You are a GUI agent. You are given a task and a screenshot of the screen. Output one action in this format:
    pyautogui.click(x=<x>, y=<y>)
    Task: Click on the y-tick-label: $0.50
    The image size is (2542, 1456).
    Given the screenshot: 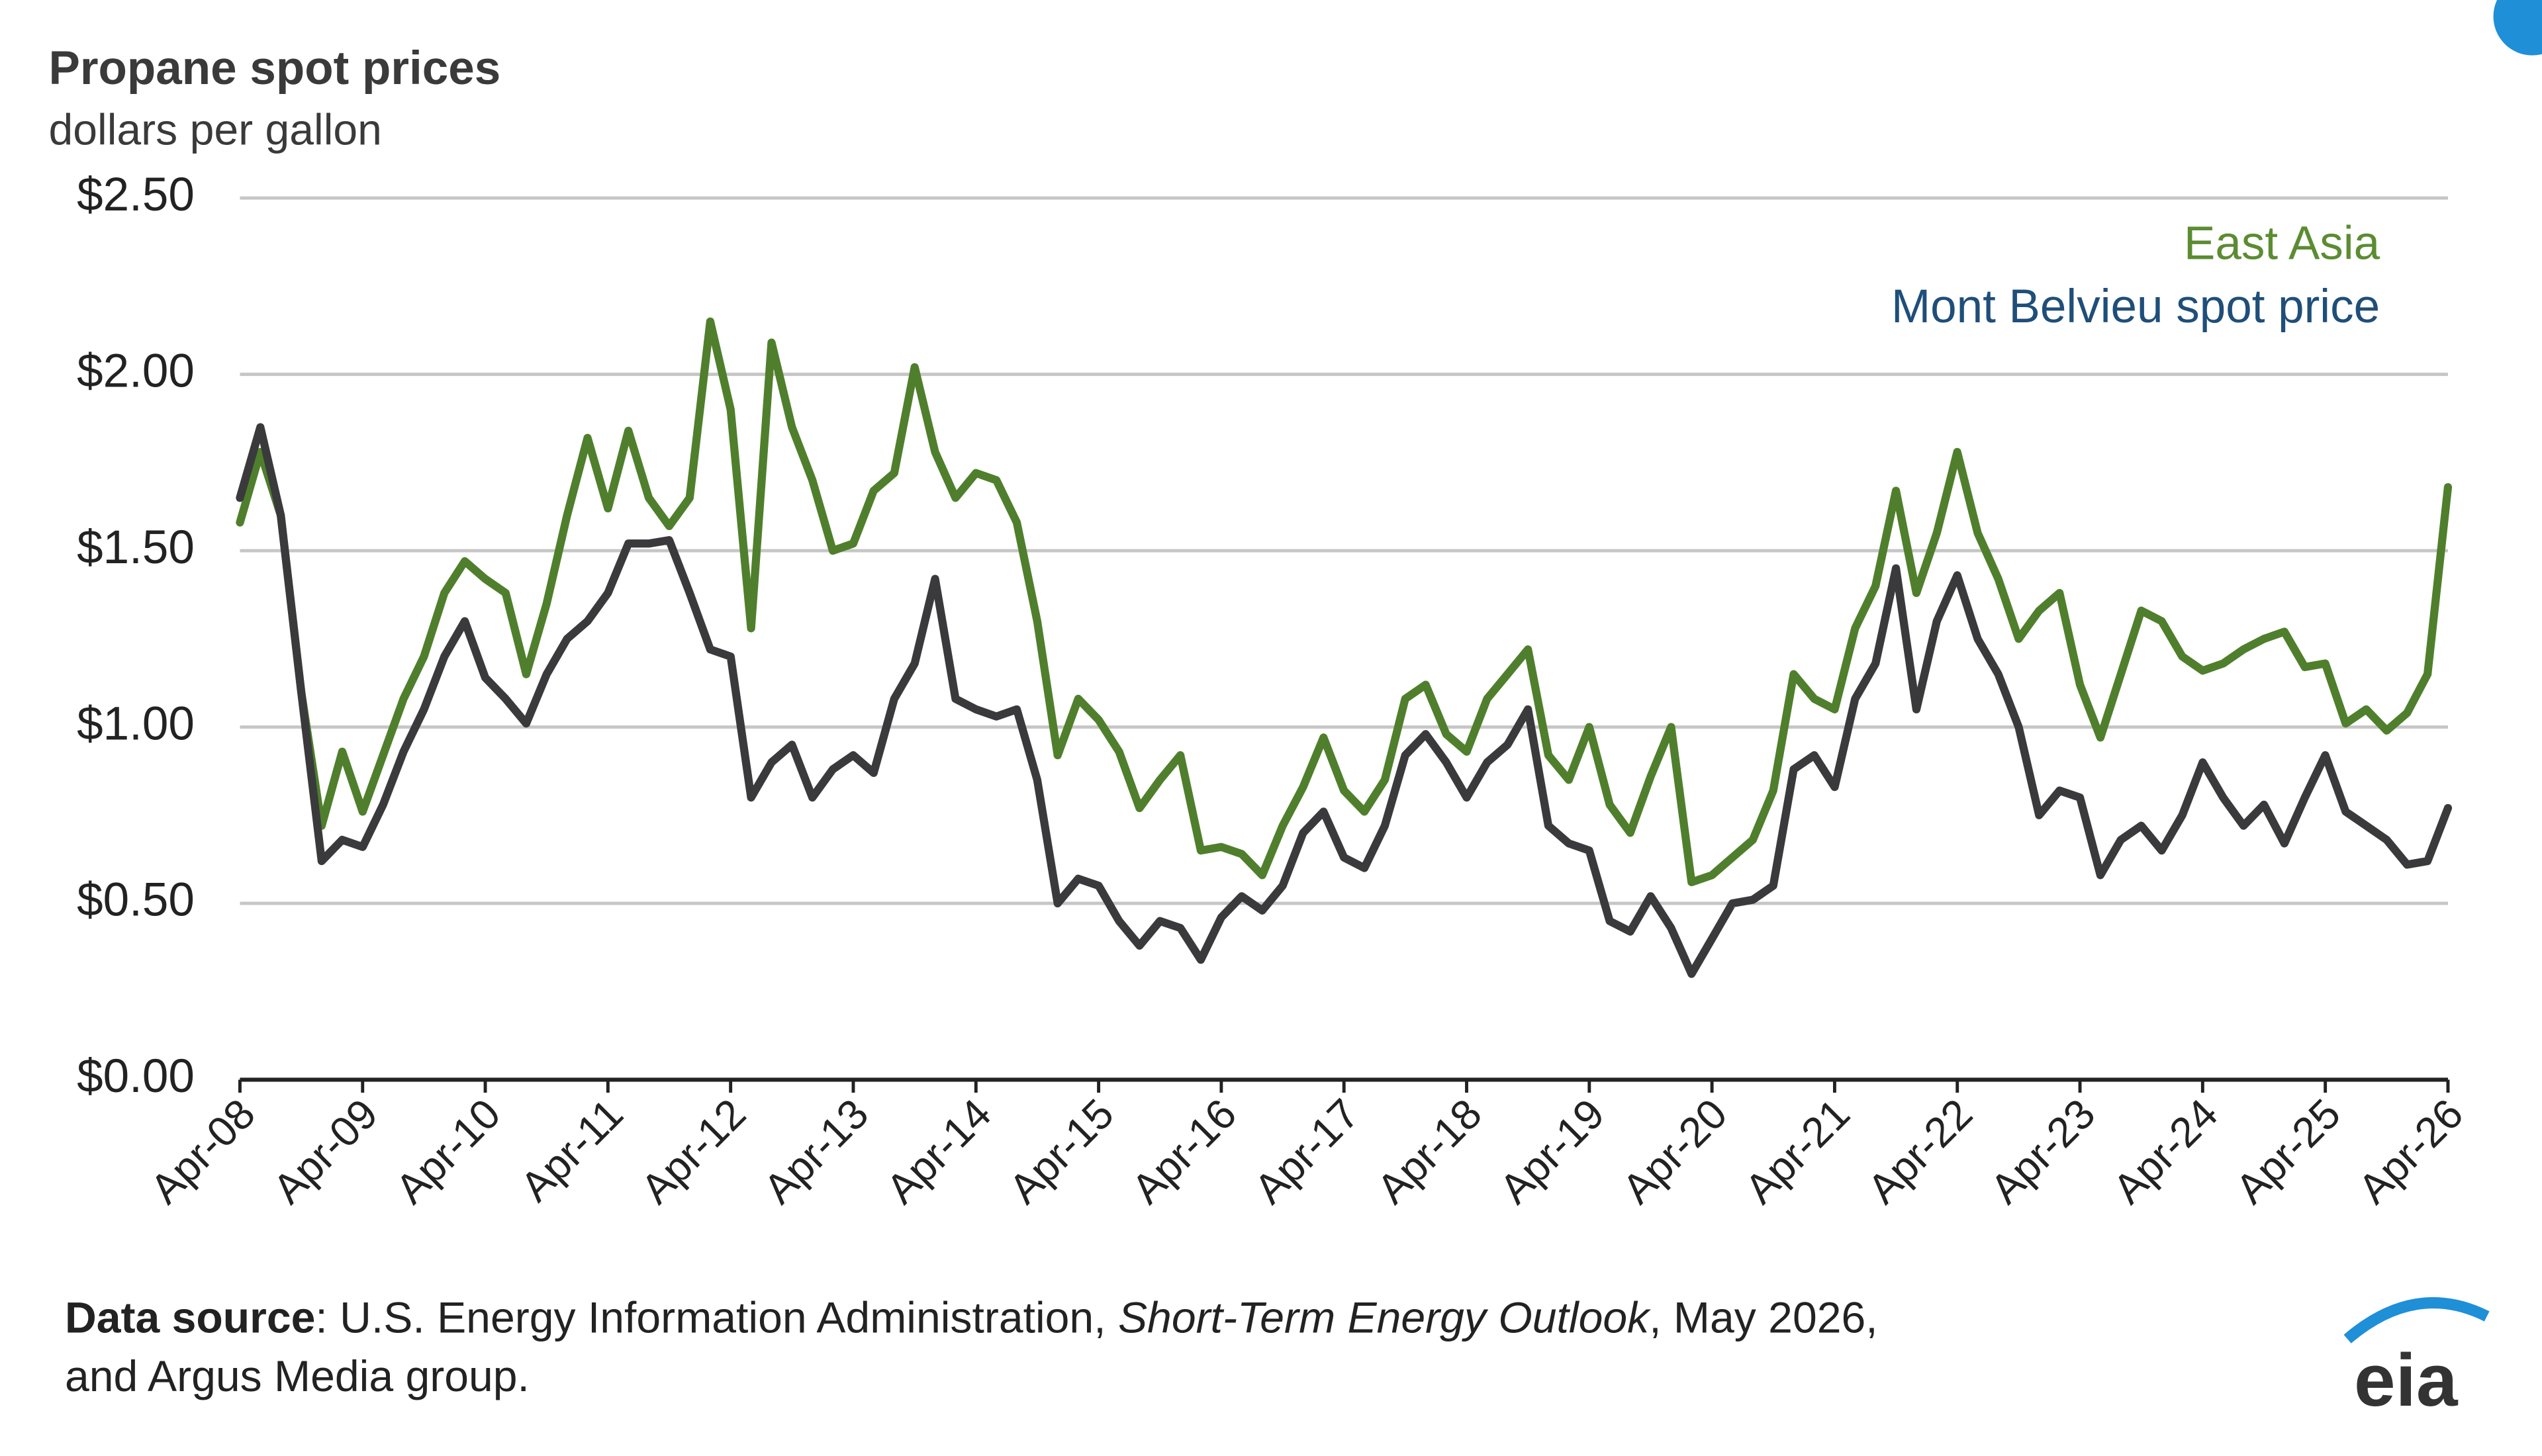 What is the action you would take?
    pyautogui.click(x=136, y=900)
    